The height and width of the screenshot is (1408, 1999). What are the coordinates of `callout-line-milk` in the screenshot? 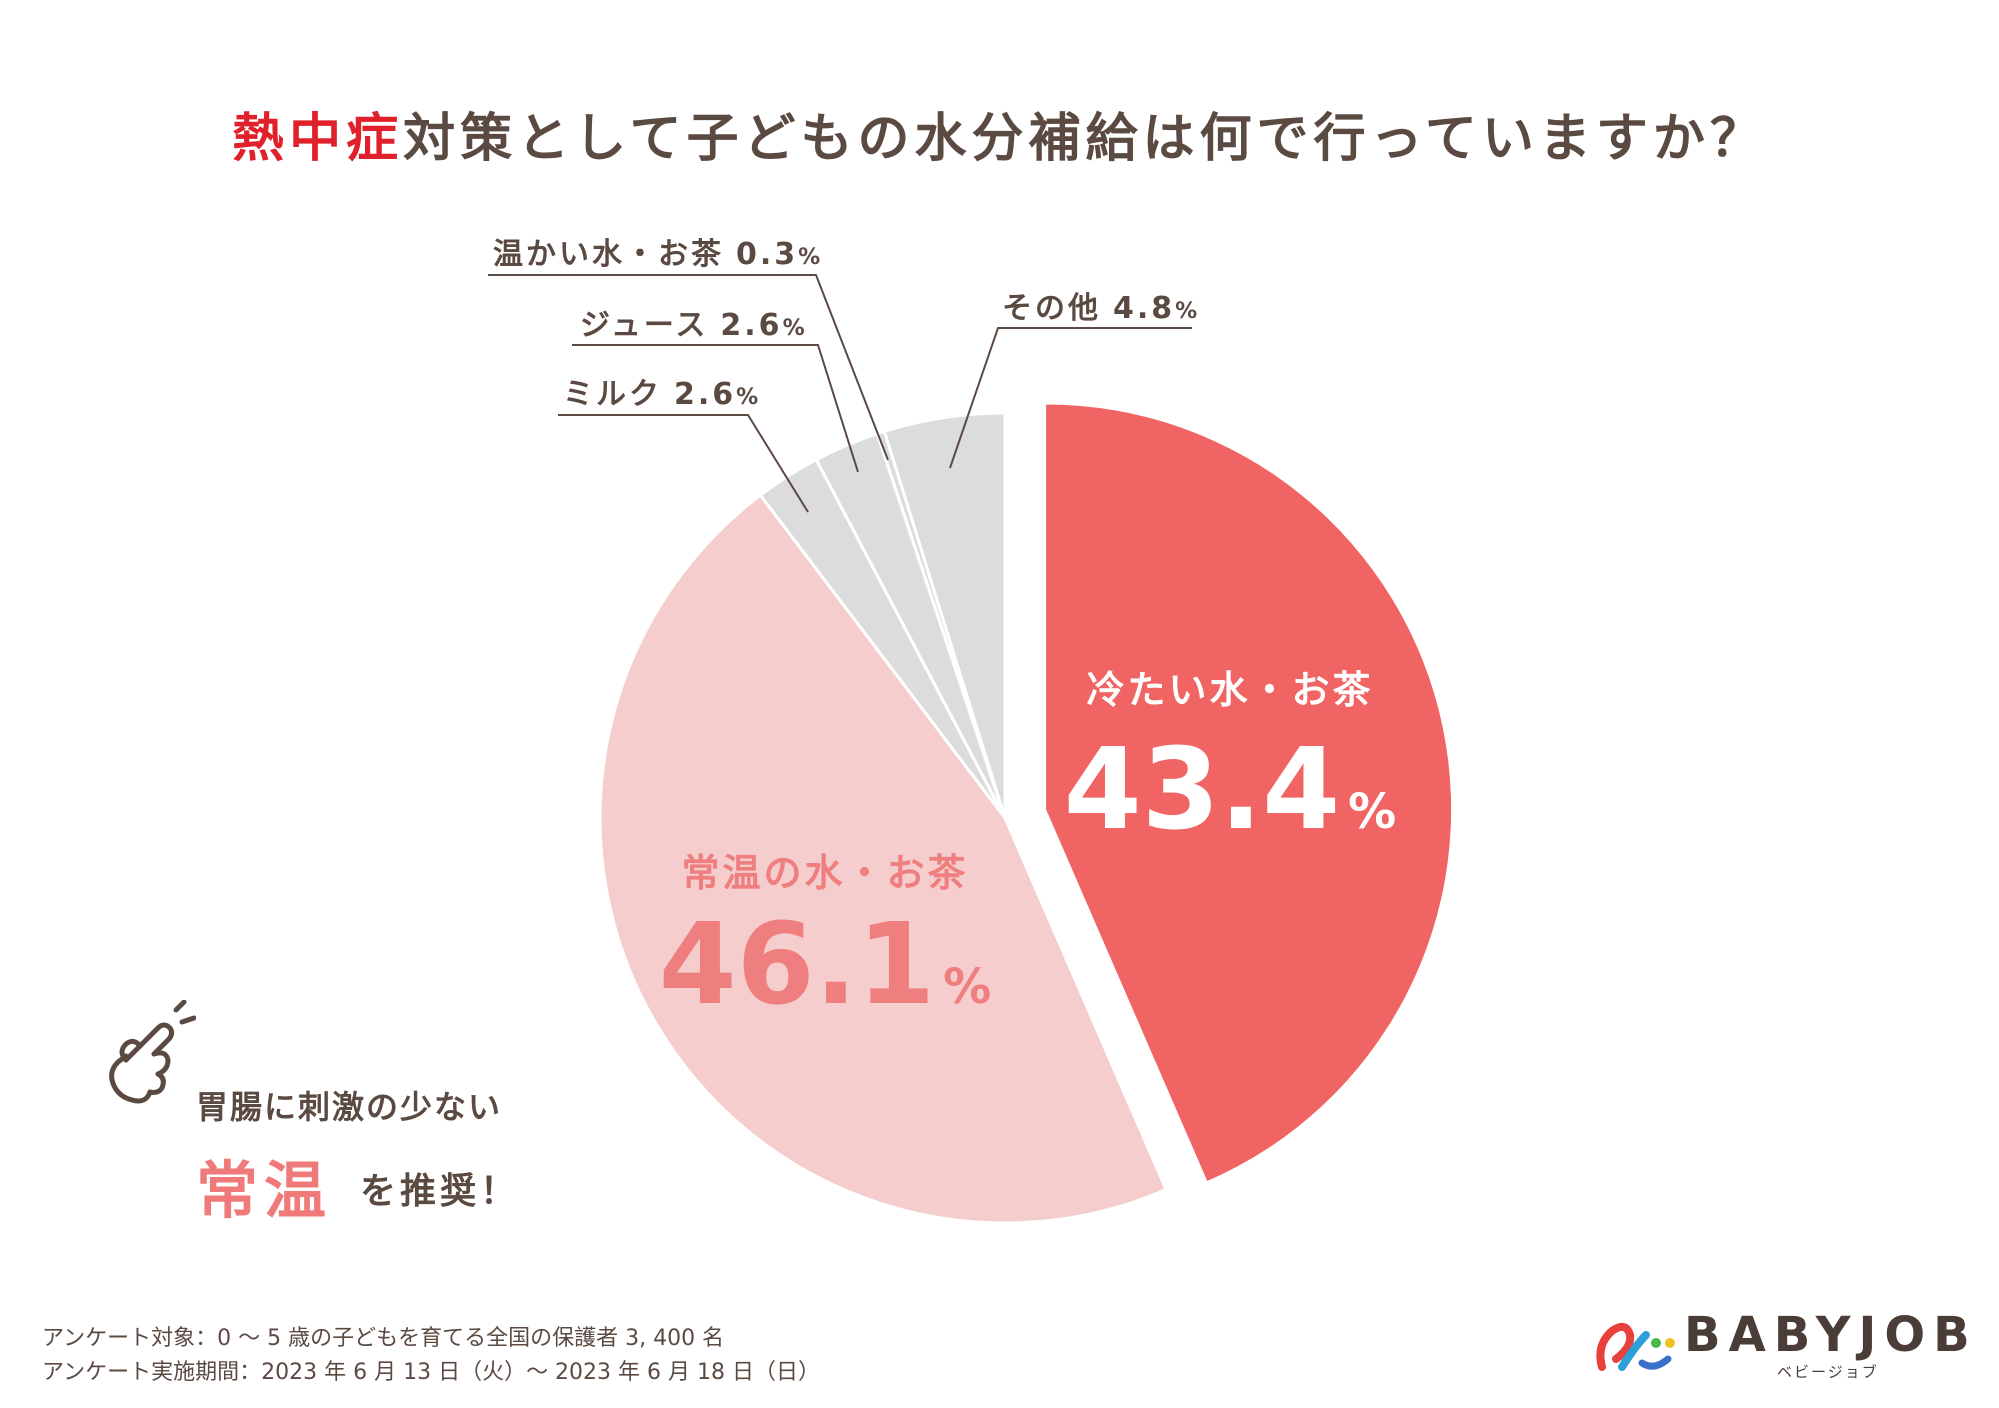 It's located at (683, 463).